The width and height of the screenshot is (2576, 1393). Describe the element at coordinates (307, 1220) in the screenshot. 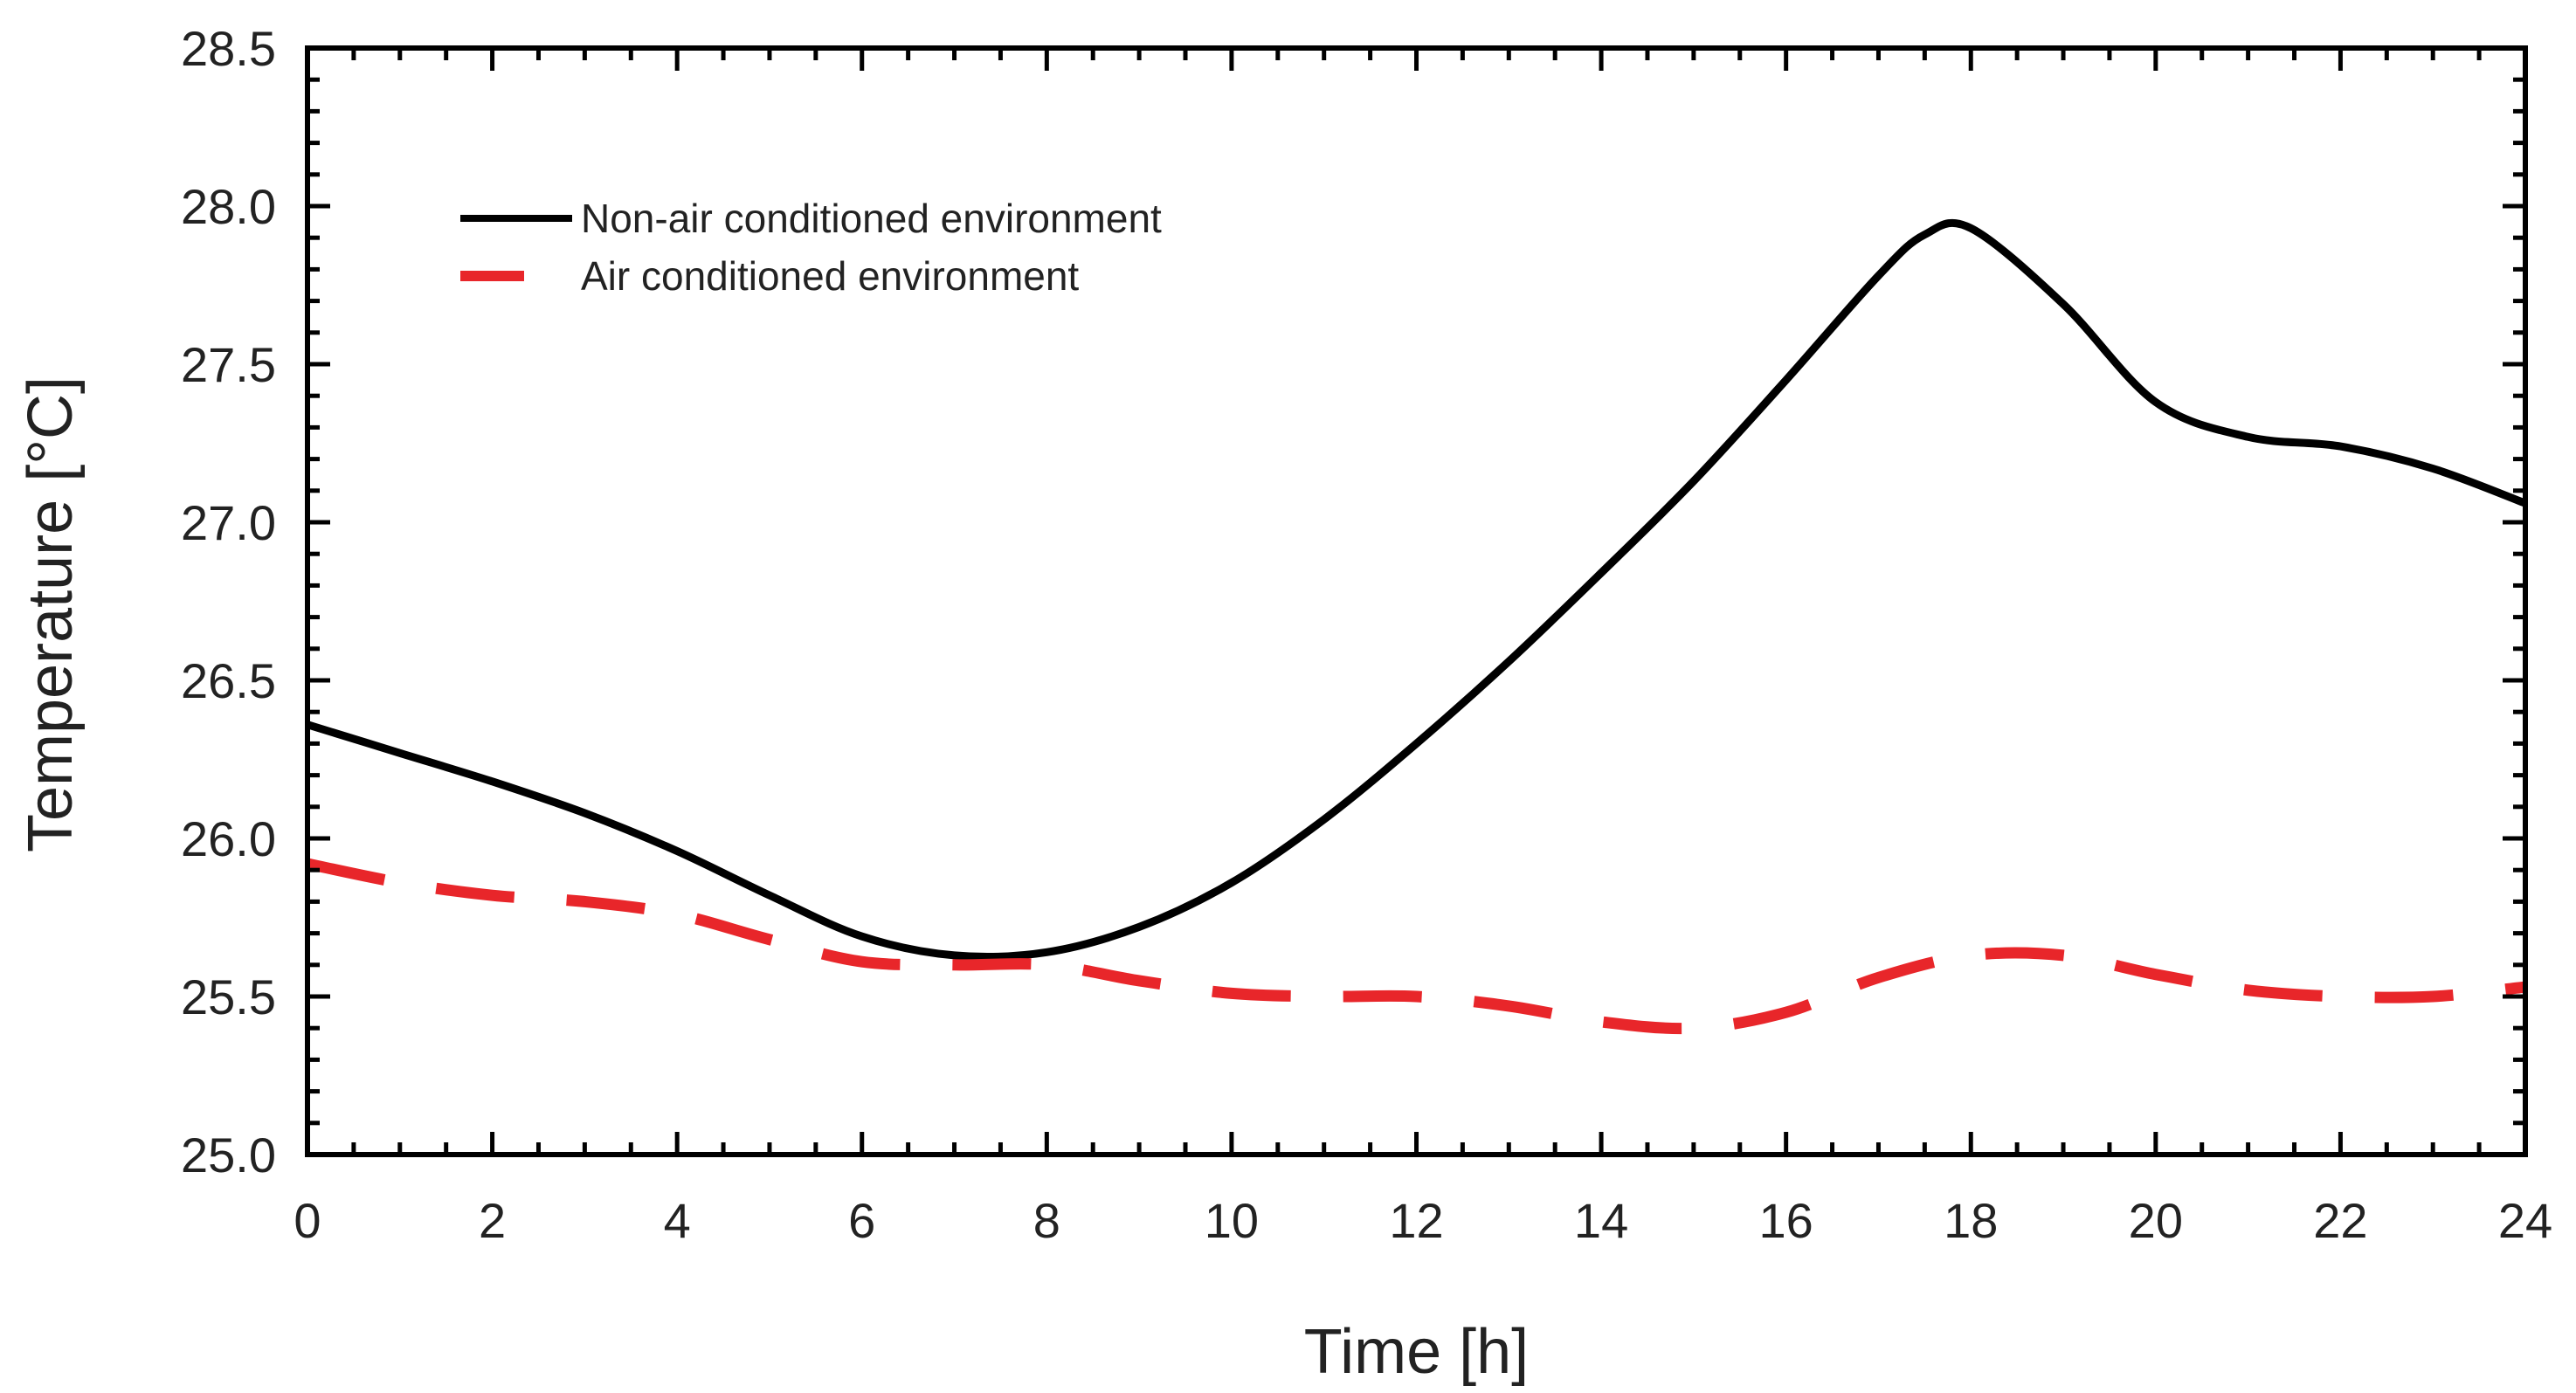

I see `x-tick-label: 0` at that location.